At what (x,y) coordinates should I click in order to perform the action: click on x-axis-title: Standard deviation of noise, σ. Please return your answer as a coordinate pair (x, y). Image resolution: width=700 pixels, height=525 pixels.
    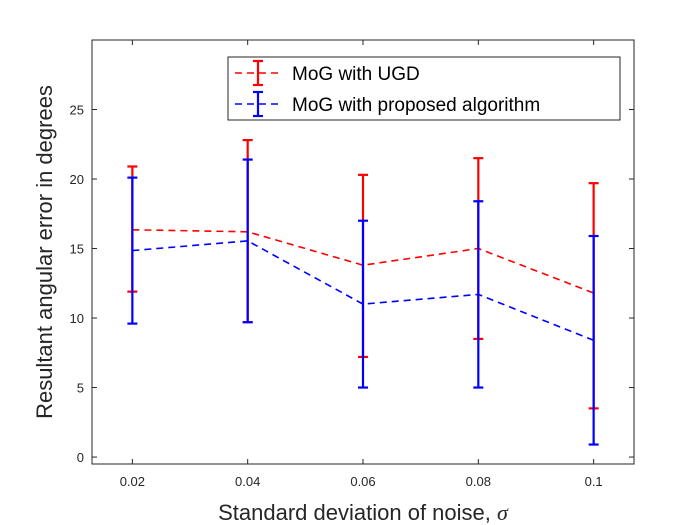
    Looking at the image, I should click on (363, 512).